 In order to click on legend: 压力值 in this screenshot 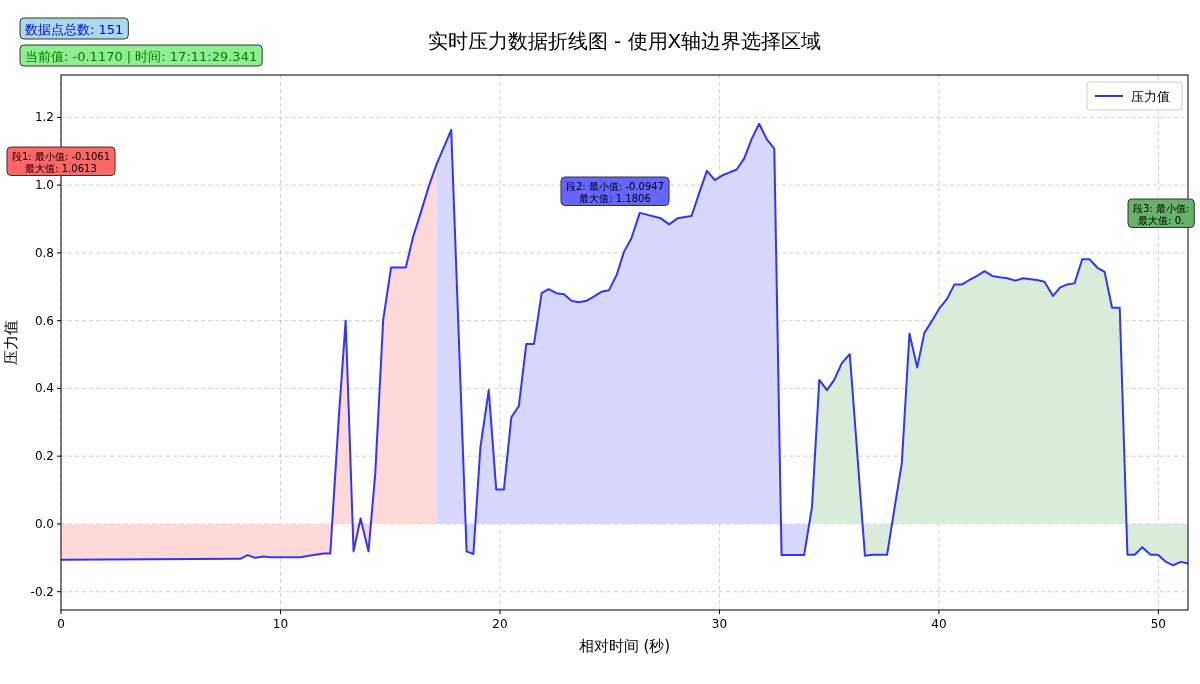, I will do `click(1134, 96)`.